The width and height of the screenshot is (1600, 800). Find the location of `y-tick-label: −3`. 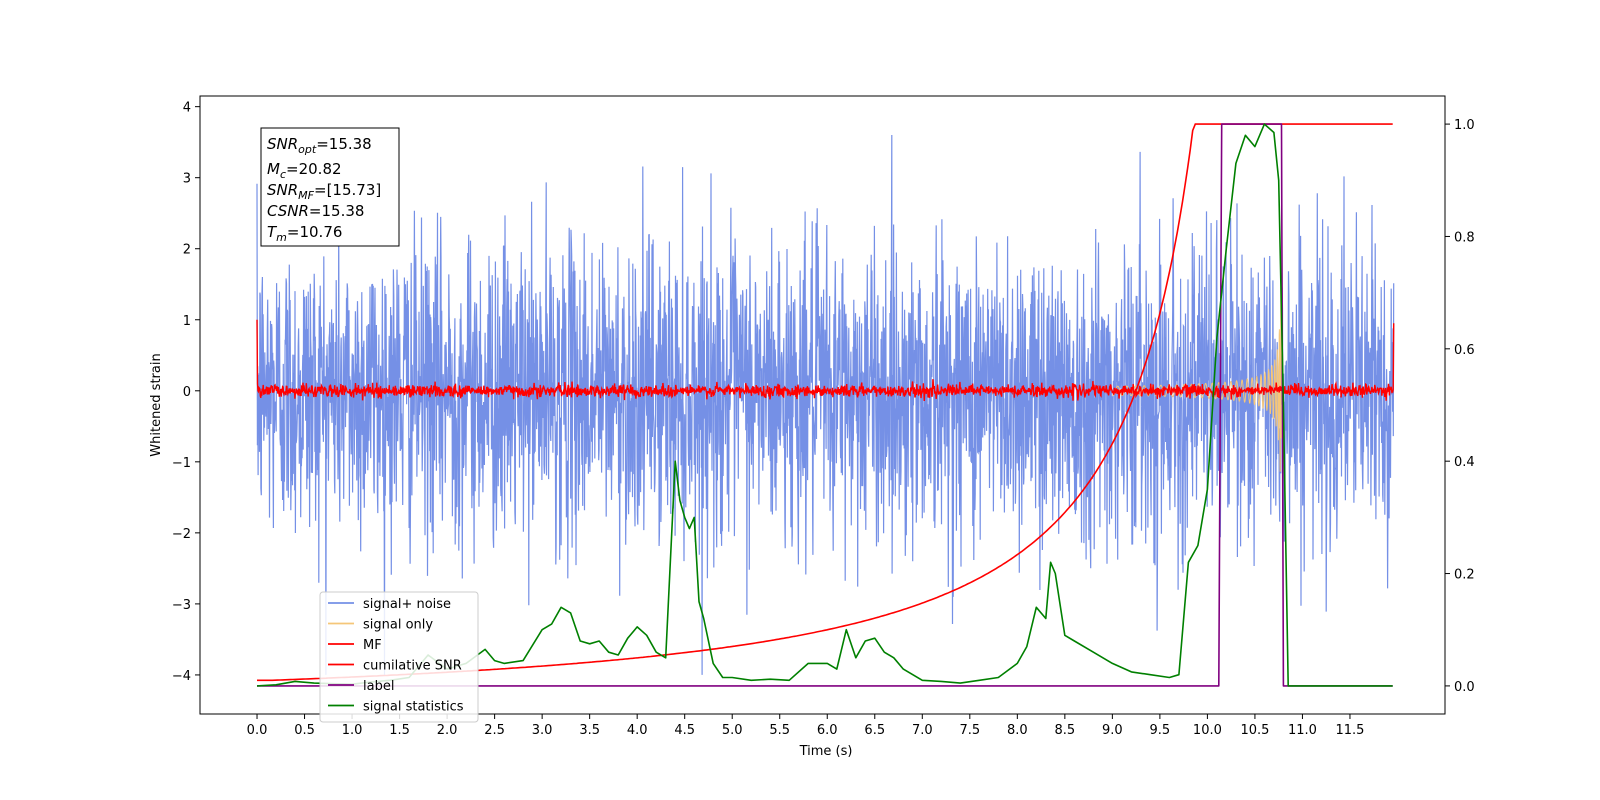

y-tick-label: −3 is located at coordinates (181, 605).